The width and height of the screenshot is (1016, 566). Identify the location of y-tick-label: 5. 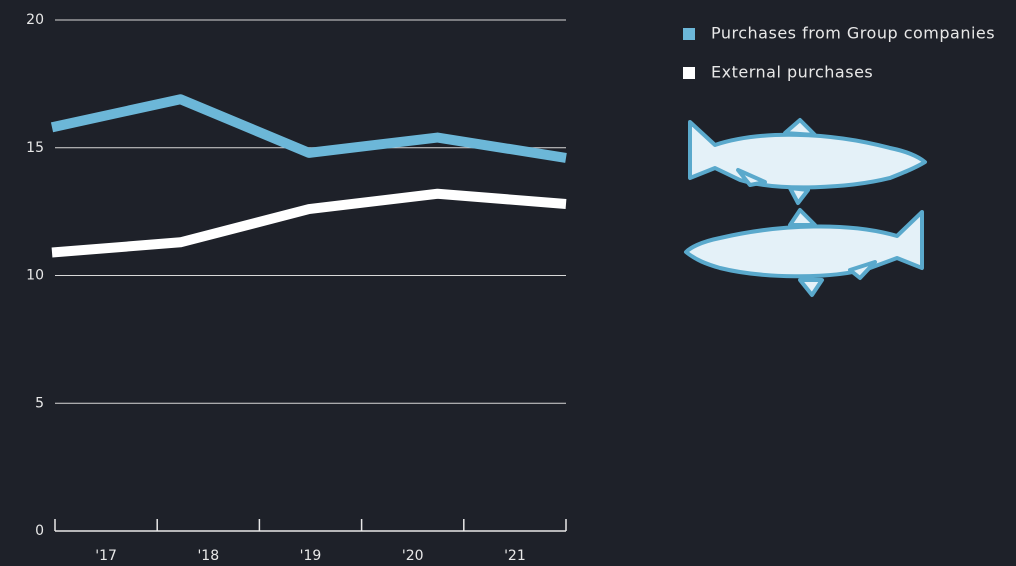
(39, 403).